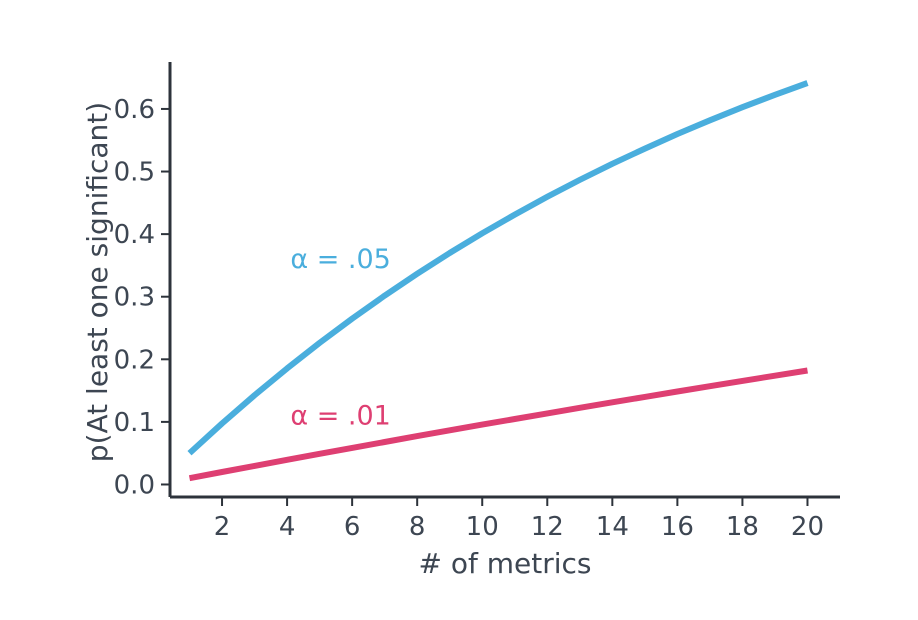 This screenshot has height=620, width=918. I want to click on x-tick-label: 12, so click(547, 527).